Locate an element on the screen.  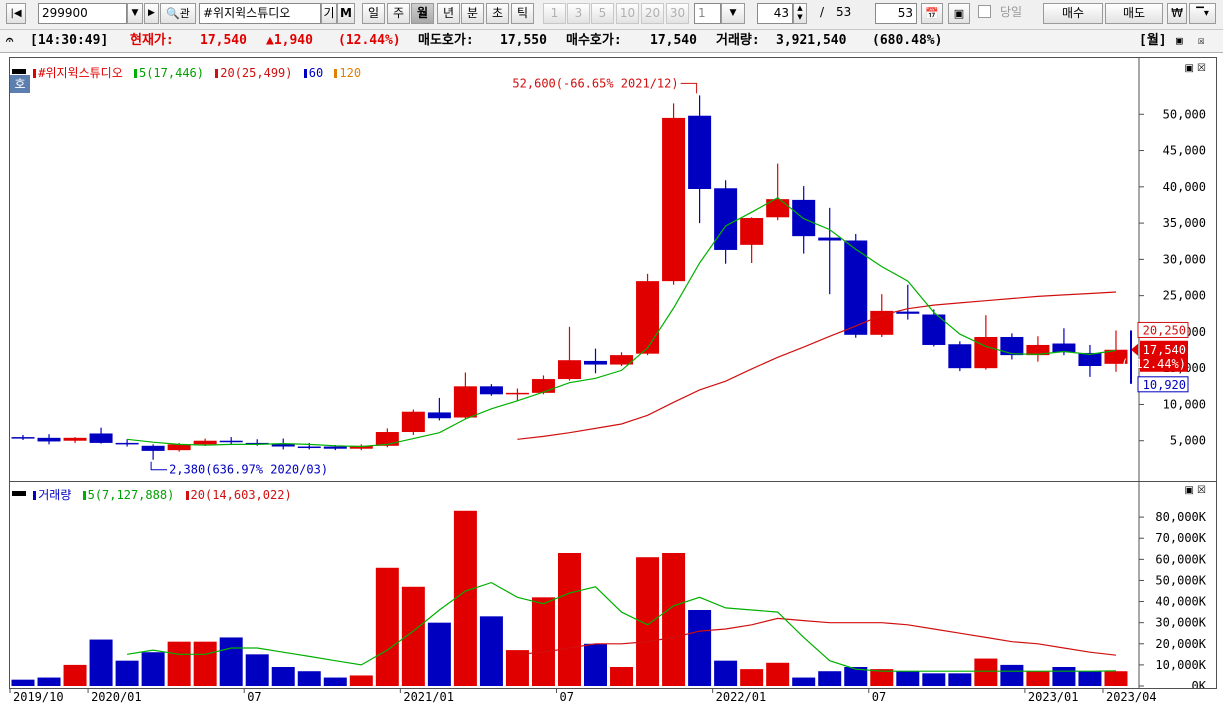
window-icon: ▔ is located at coordinates (1200, 13).